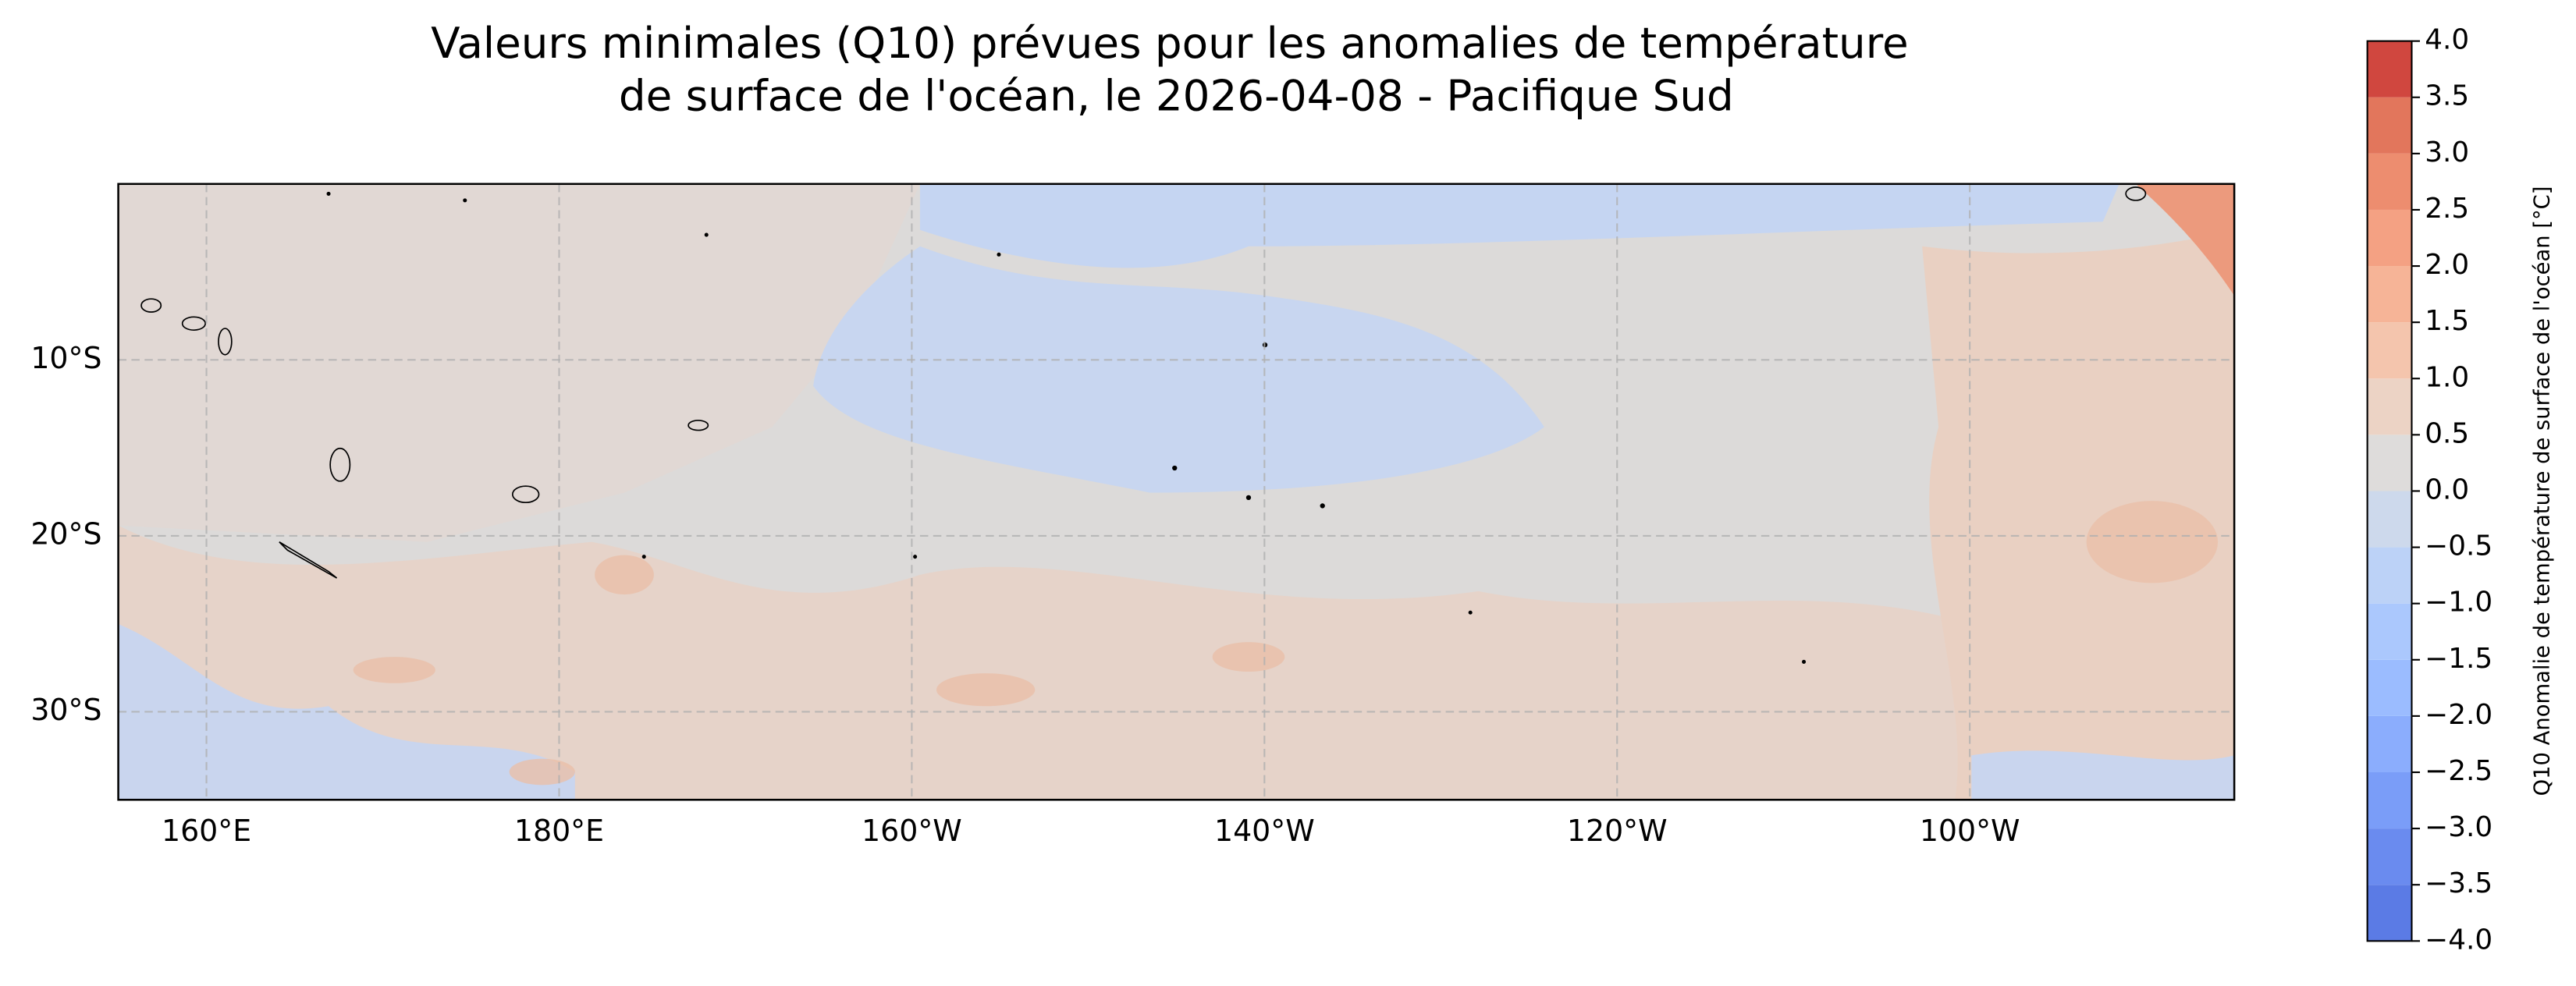 This screenshot has width=2576, height=986. I want to click on colorbar-tick-label: 0.0, so click(2447, 489).